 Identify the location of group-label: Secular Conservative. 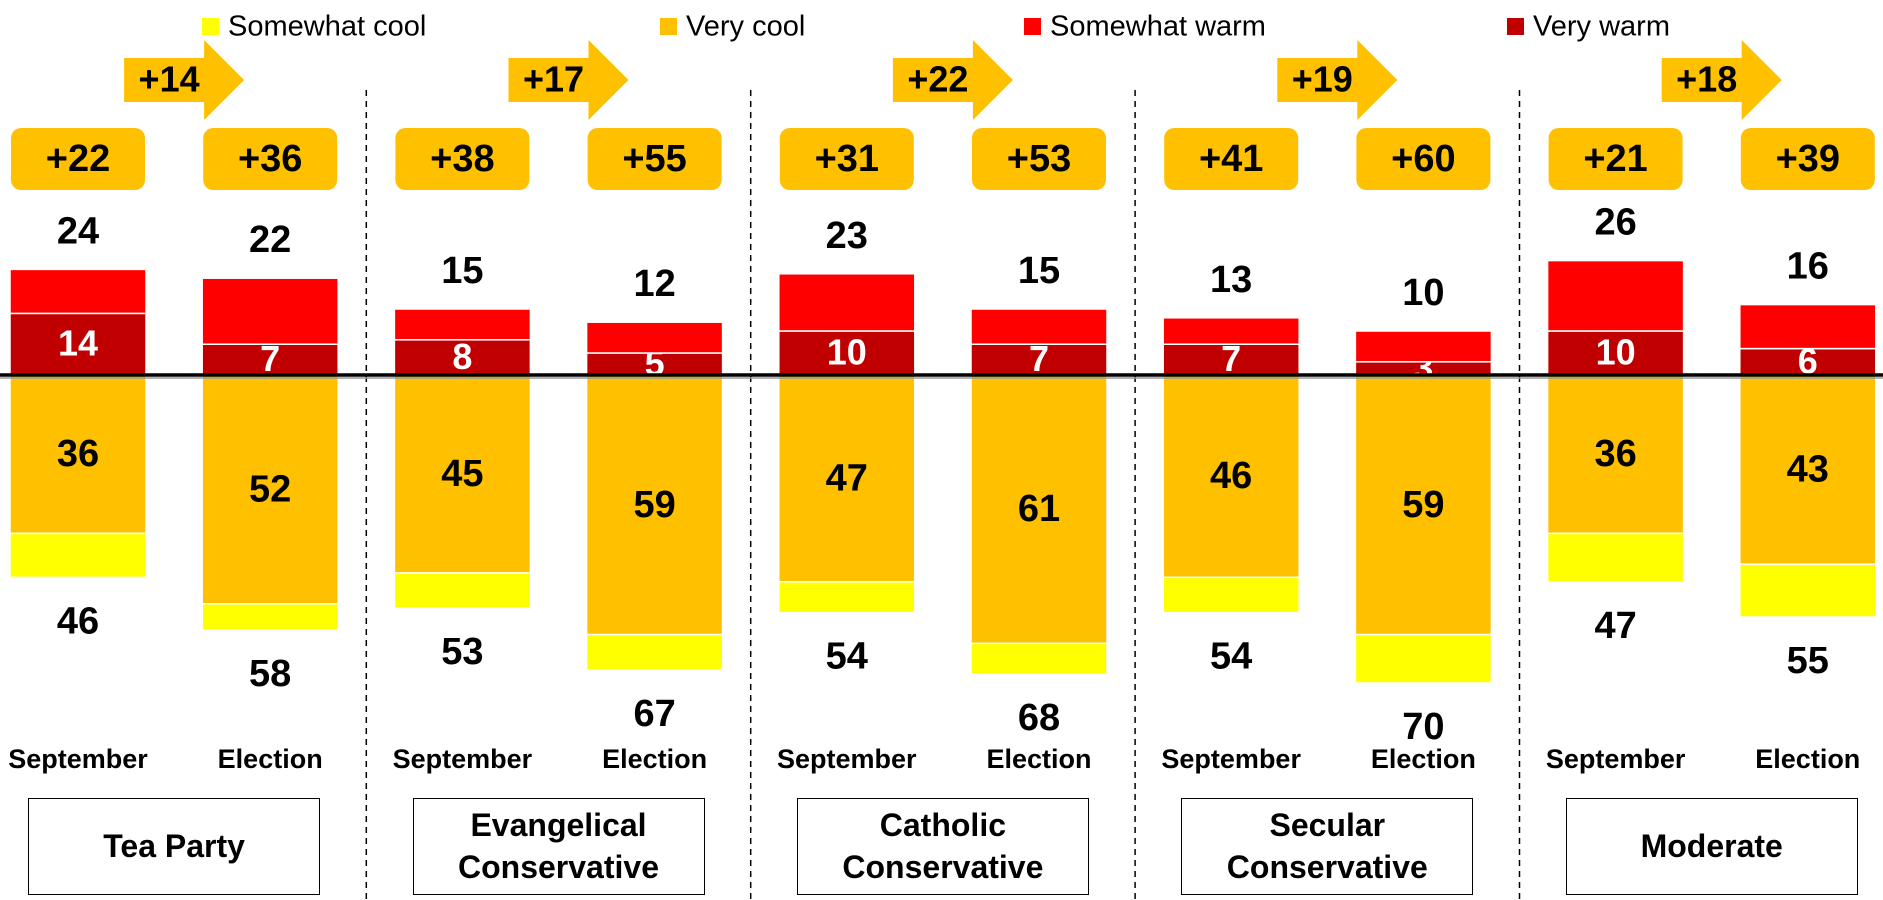
(1327, 846).